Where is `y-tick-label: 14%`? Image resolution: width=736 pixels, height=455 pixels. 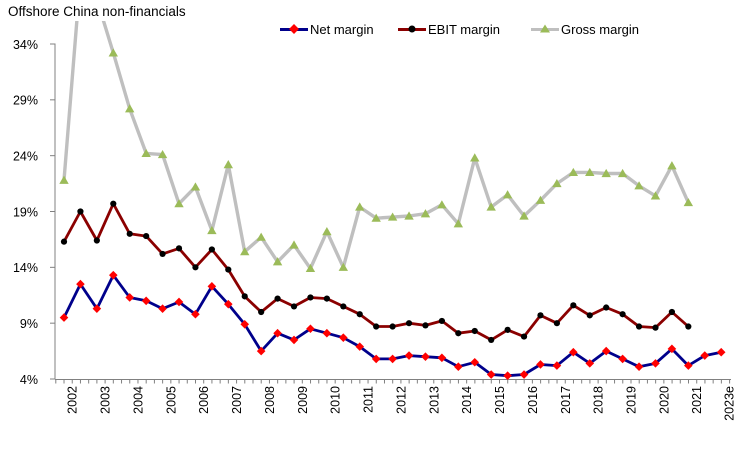
y-tick-label: 14% is located at coordinates (25, 268).